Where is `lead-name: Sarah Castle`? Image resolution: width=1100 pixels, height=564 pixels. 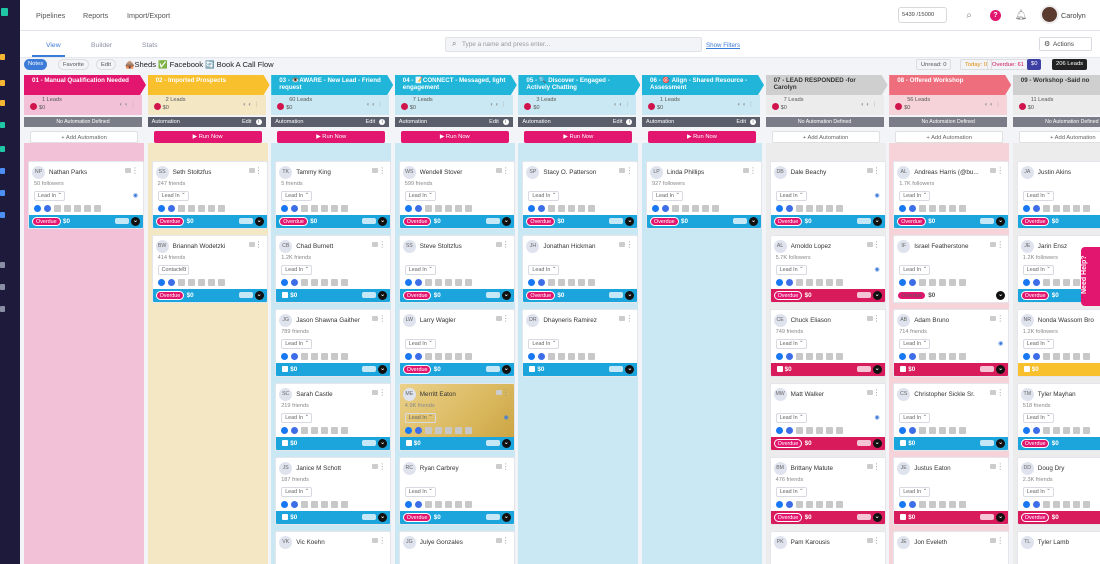
lead-name: Sarah Castle is located at coordinates (314, 394).